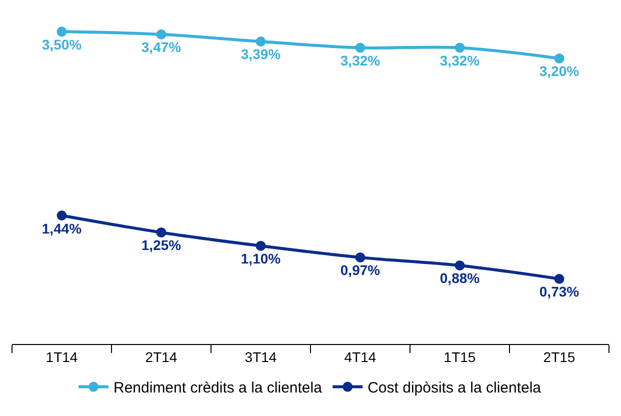  I want to click on data-label: 0,73%, so click(559, 292).